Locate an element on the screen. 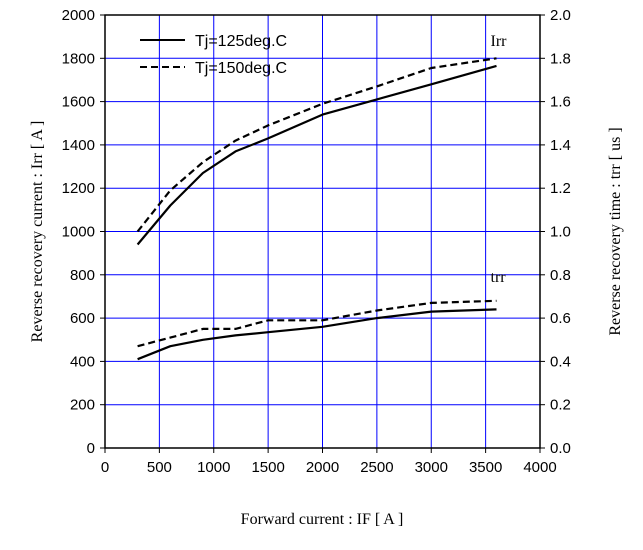 Image resolution: width=643 pixels, height=550 pixels. x-tick-label: 2000 is located at coordinates (322, 467).